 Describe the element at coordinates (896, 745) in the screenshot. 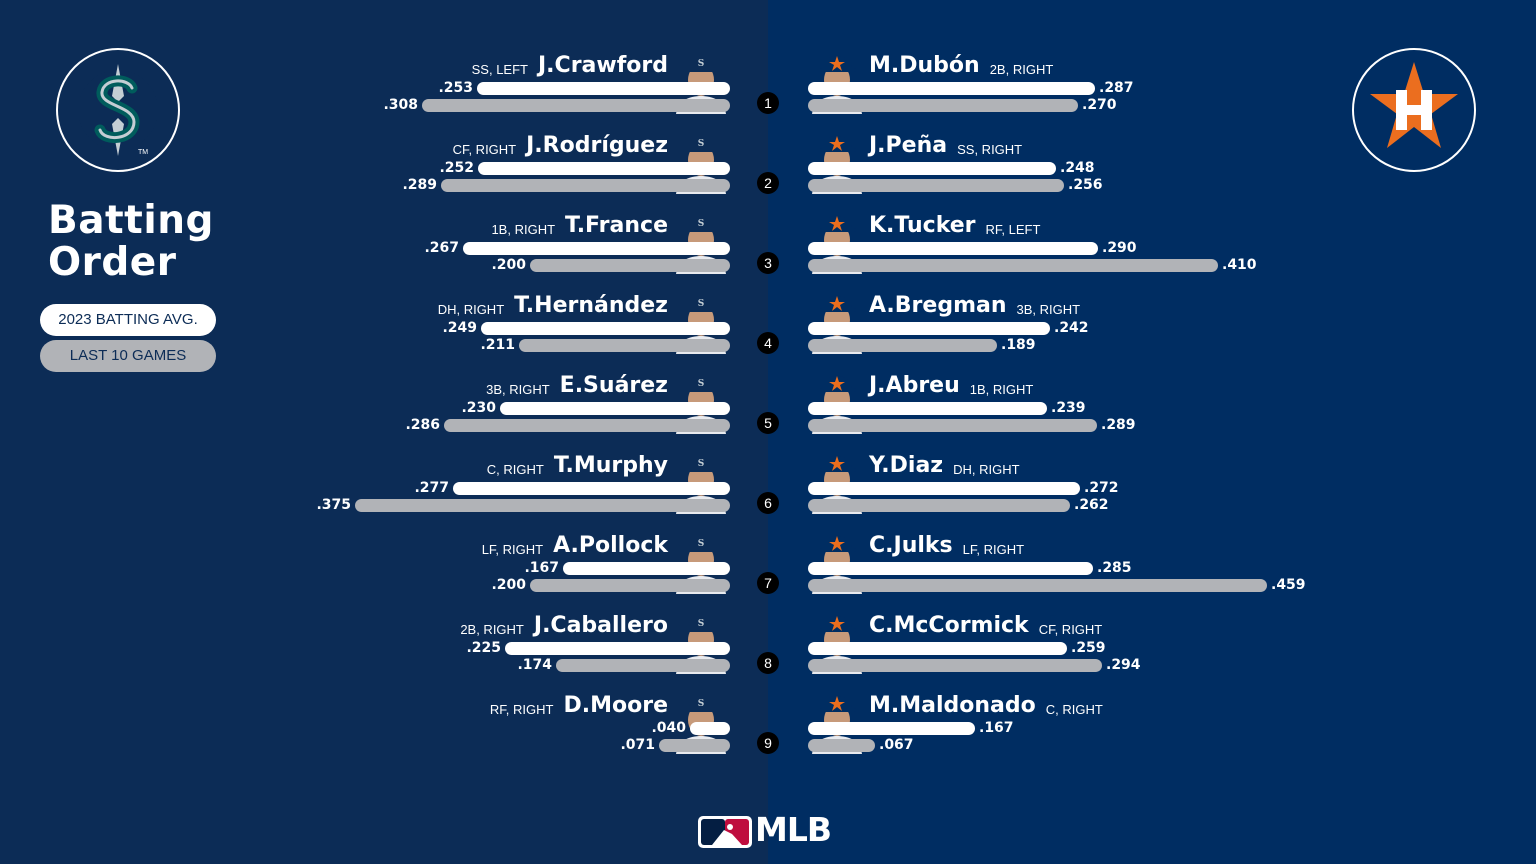

I see `value-label-last-10: .067` at that location.